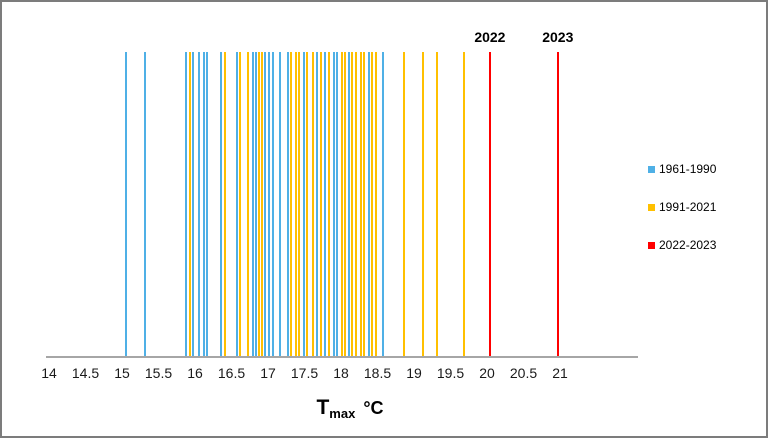 The image size is (768, 438). I want to click on x-tick-label: 17, so click(268, 373).